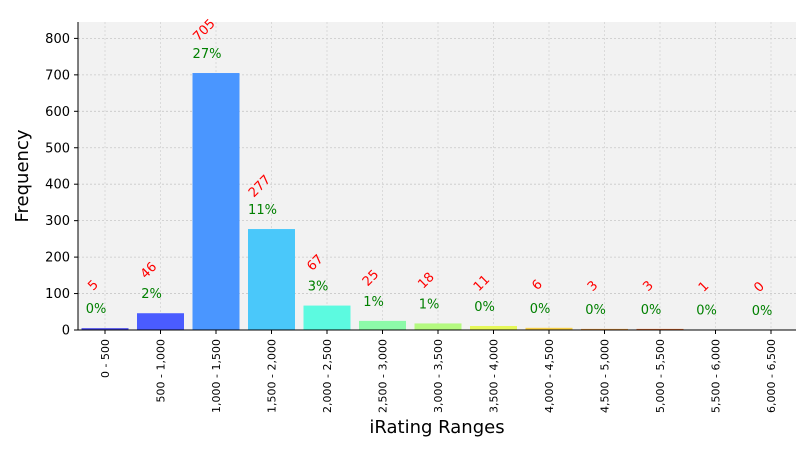  What do you see at coordinates (605, 376) in the screenshot?
I see `x-tick-label: 4,500 - 5,000` at bounding box center [605, 376].